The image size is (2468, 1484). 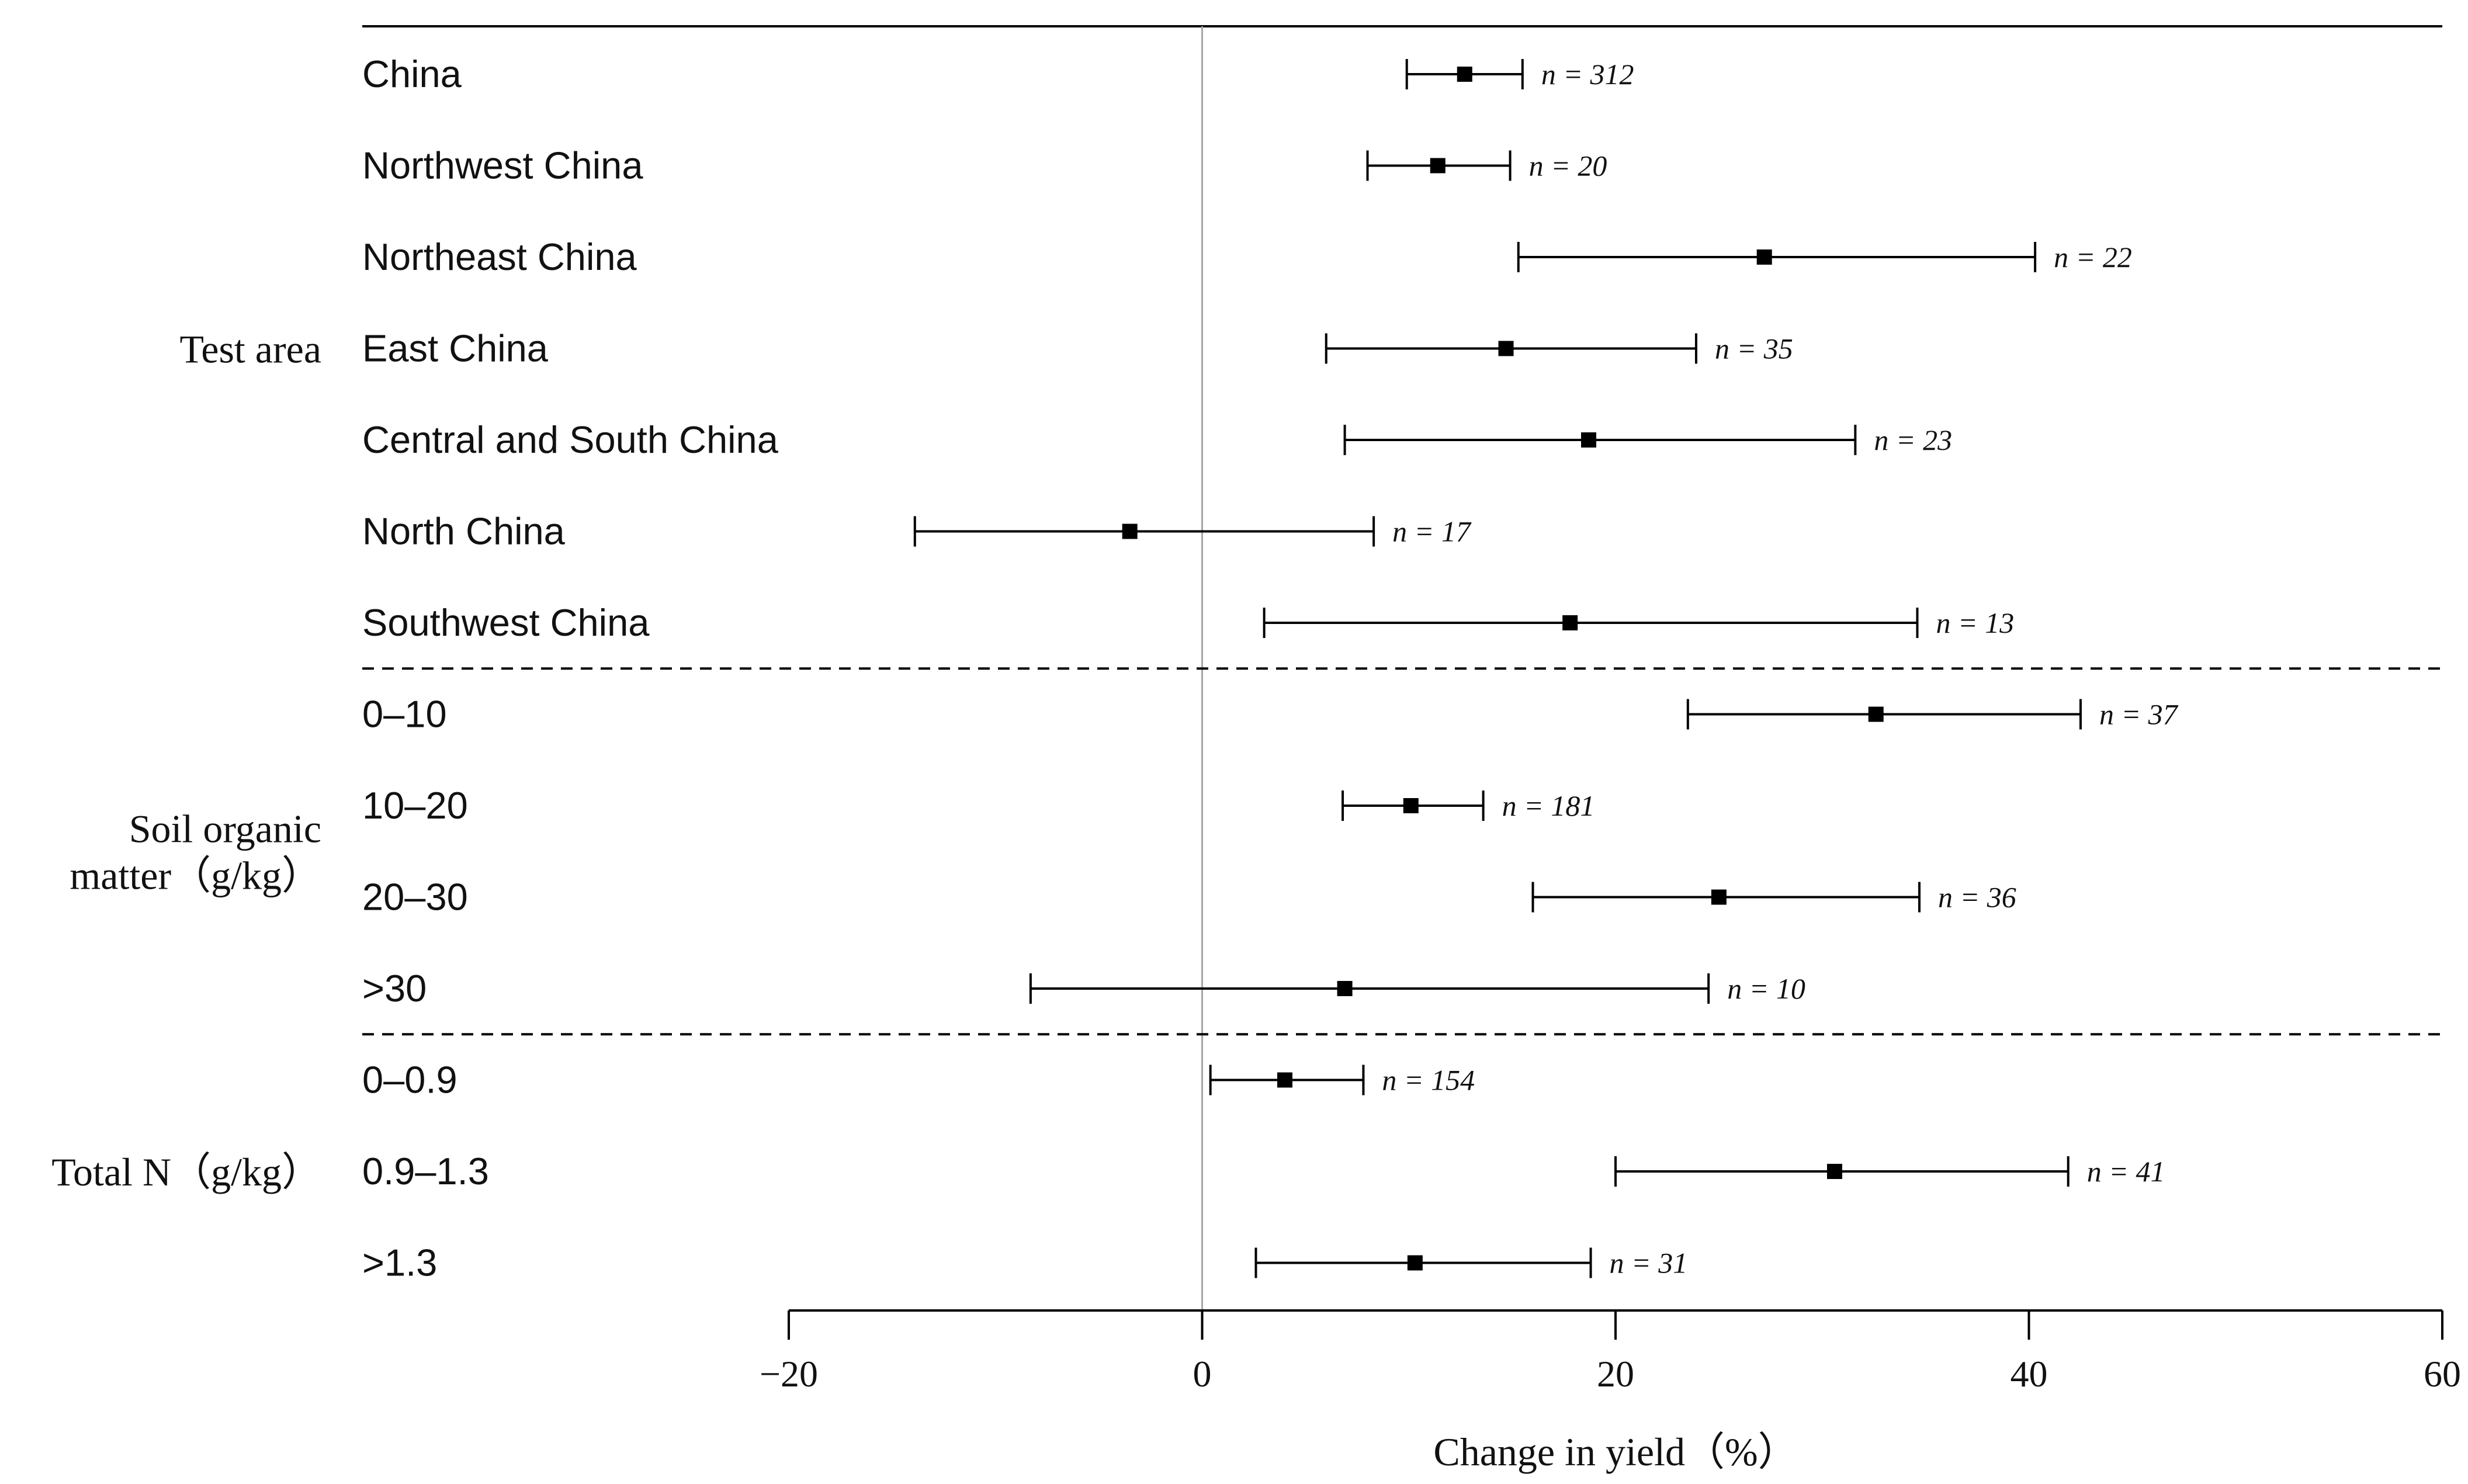 I want to click on n-label: n = 13, so click(x=1975, y=622).